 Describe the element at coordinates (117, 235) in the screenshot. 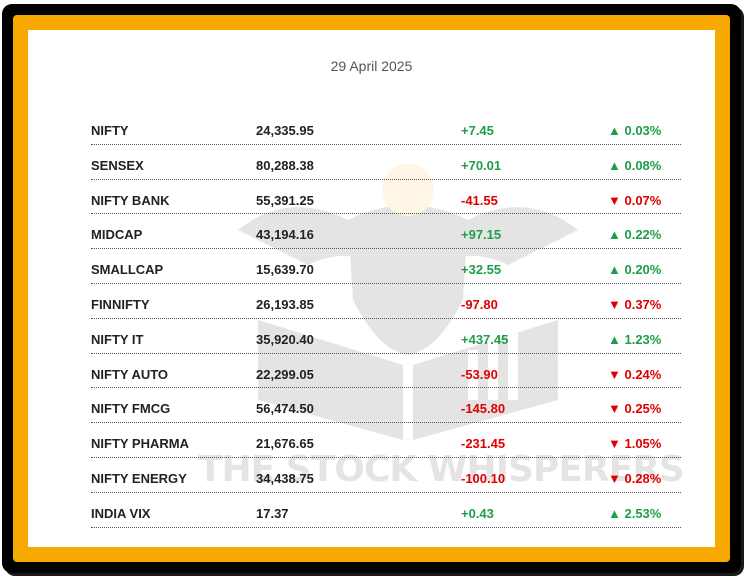

I see `index-name: MIDCAP` at that location.